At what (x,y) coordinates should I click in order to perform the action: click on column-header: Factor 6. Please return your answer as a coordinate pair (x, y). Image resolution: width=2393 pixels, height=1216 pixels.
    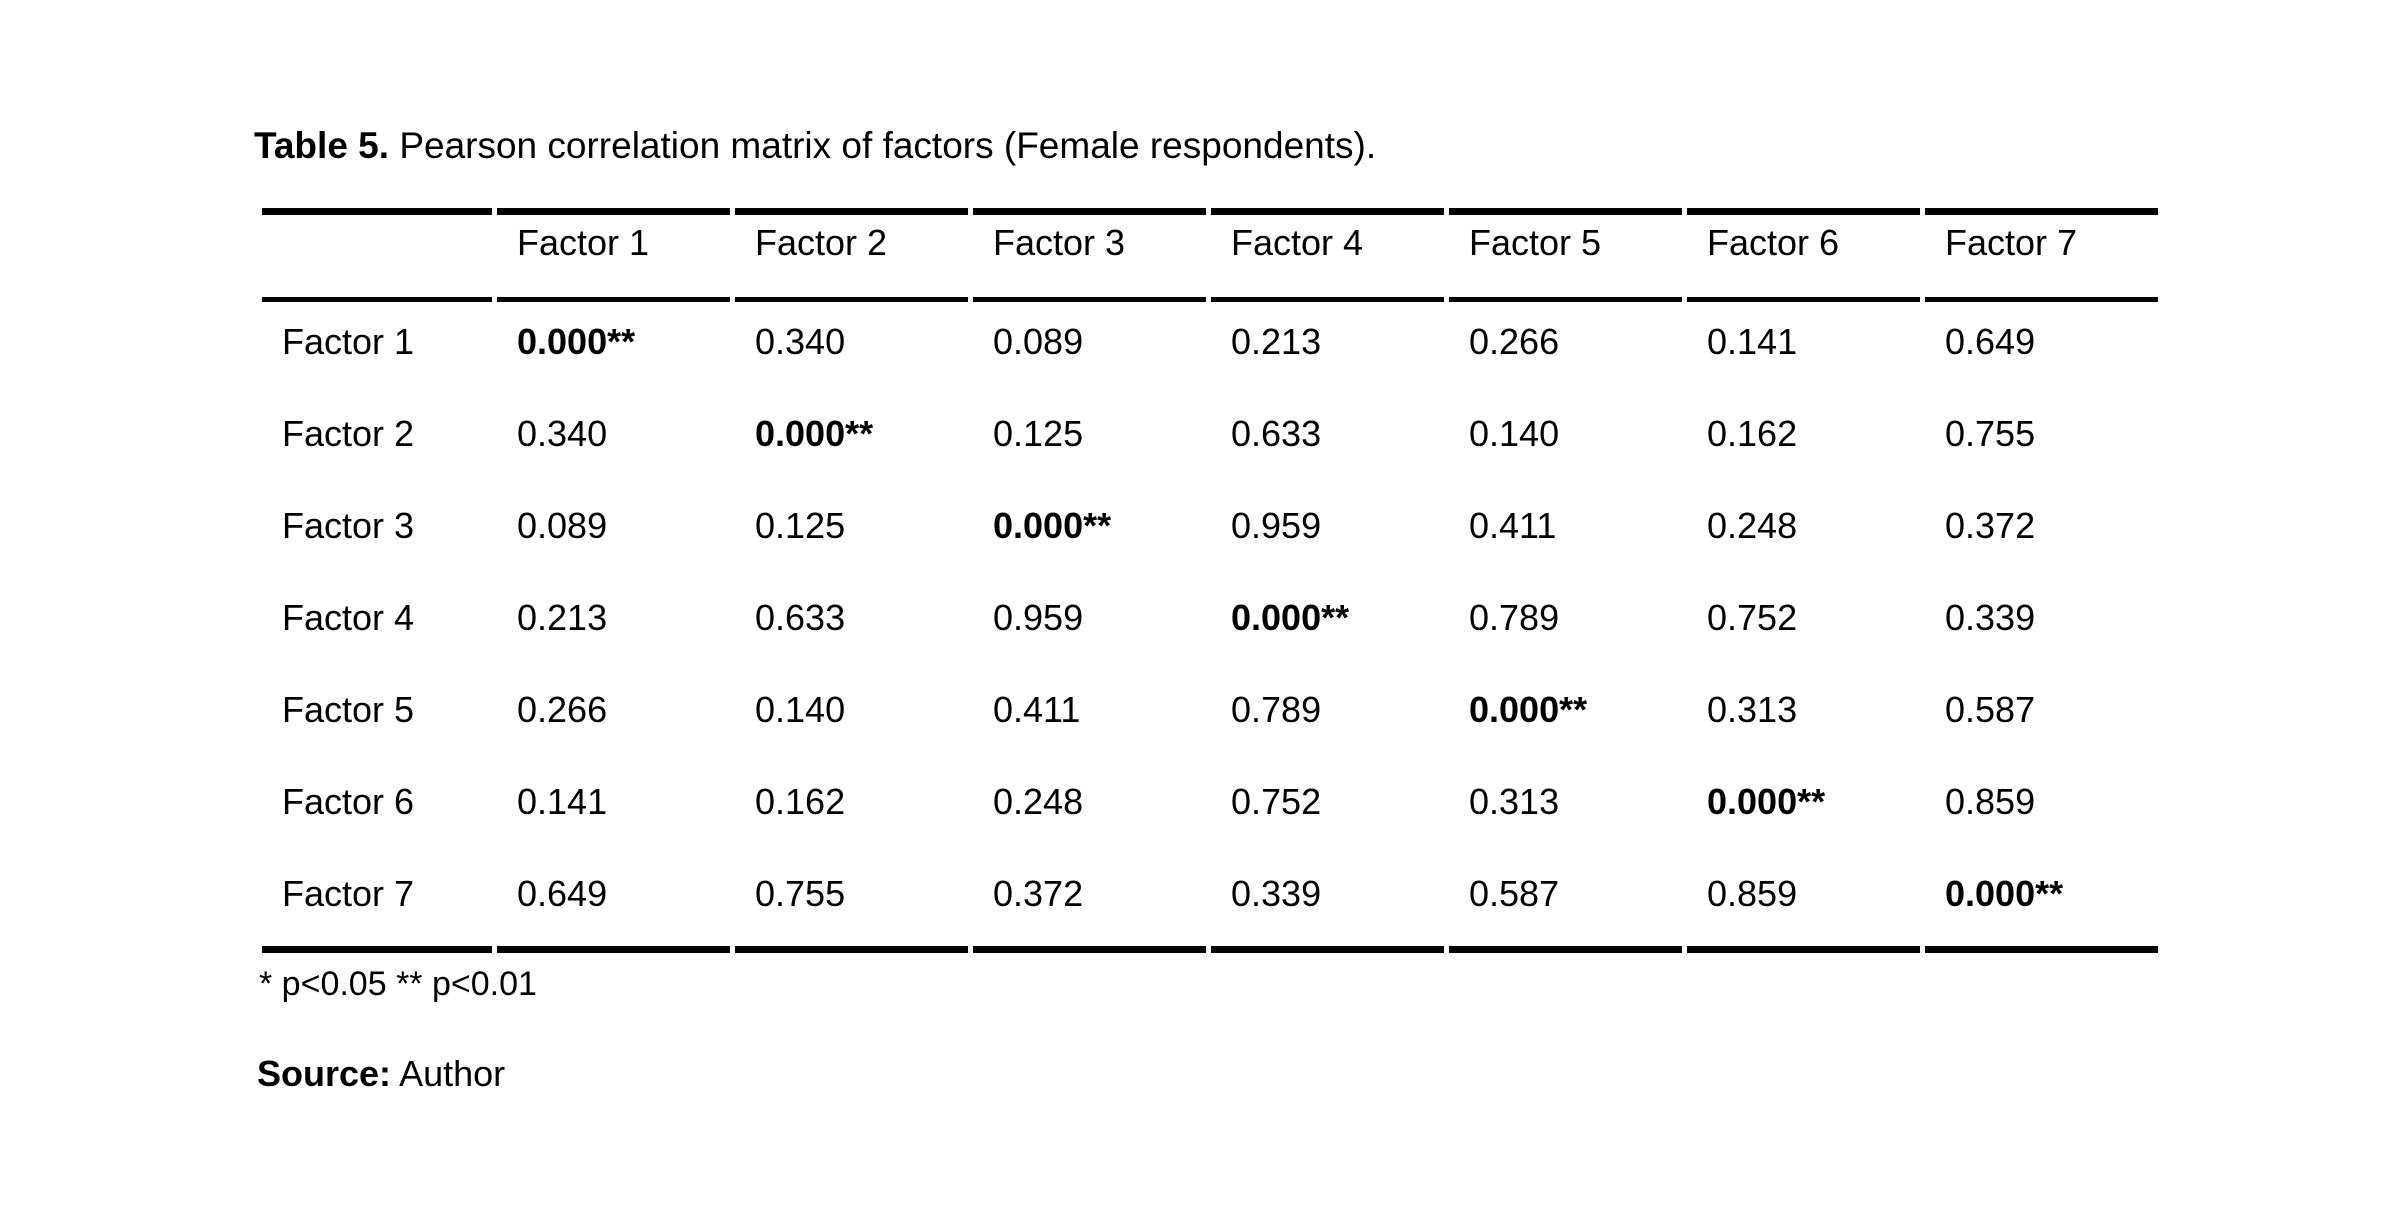
    Looking at the image, I should click on (1803, 255).